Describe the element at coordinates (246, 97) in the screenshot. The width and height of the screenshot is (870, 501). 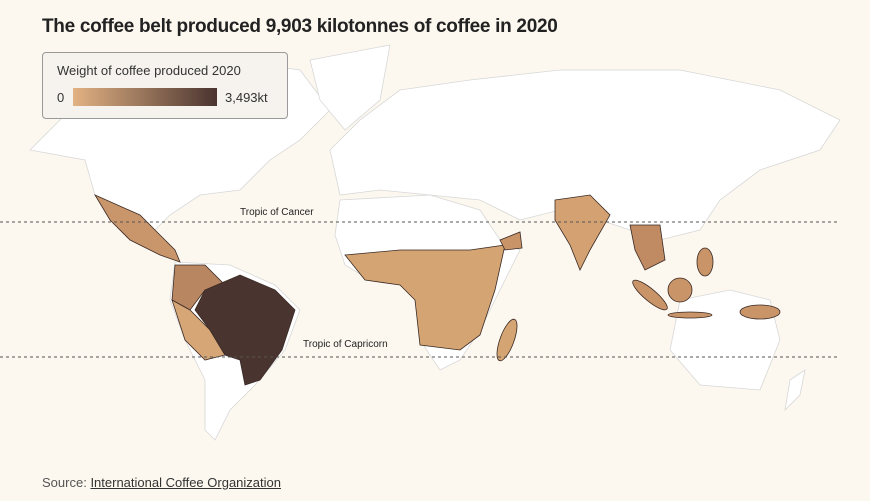
I see `legend-max: 3,493kt` at that location.